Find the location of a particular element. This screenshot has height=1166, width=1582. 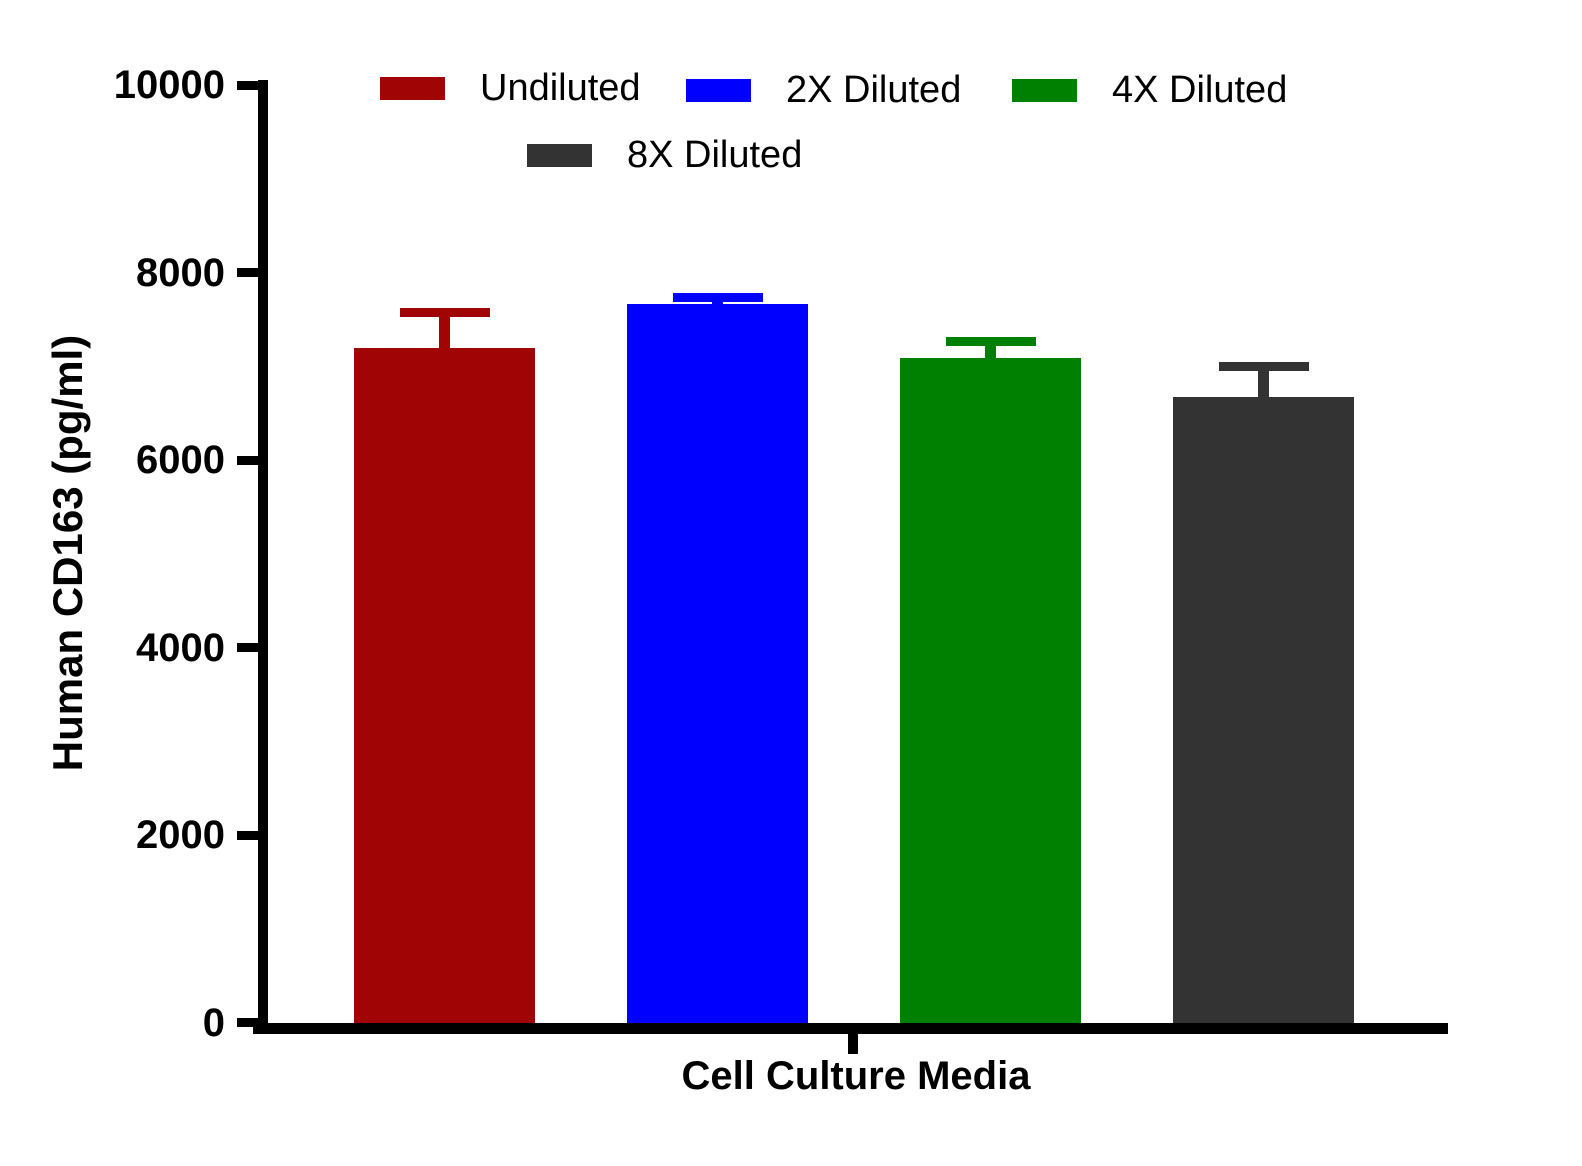

x-axis-title: Cell Culture Media is located at coordinates (856, 1076).